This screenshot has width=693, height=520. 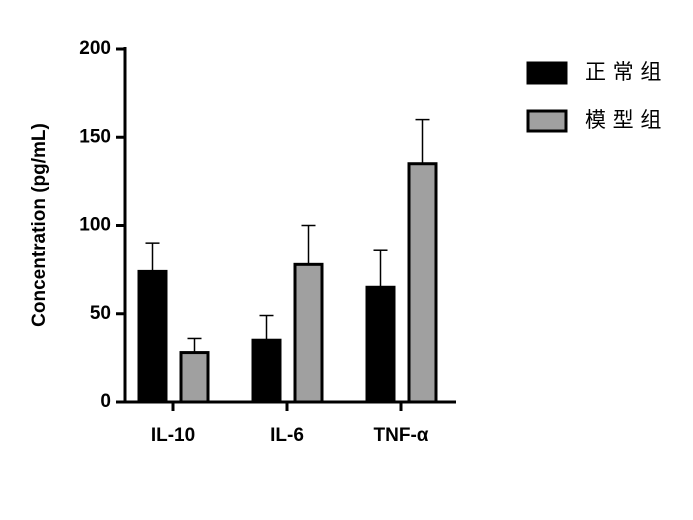 I want to click on x-tick-label: IL-6, so click(x=287, y=435).